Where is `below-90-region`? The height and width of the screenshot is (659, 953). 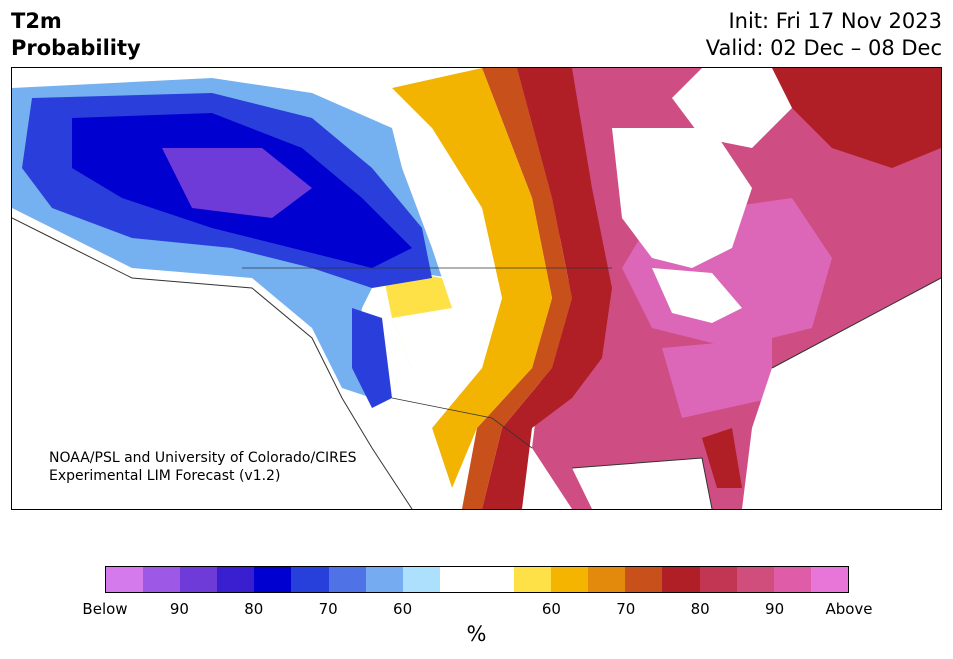 below-90-region is located at coordinates (237, 183).